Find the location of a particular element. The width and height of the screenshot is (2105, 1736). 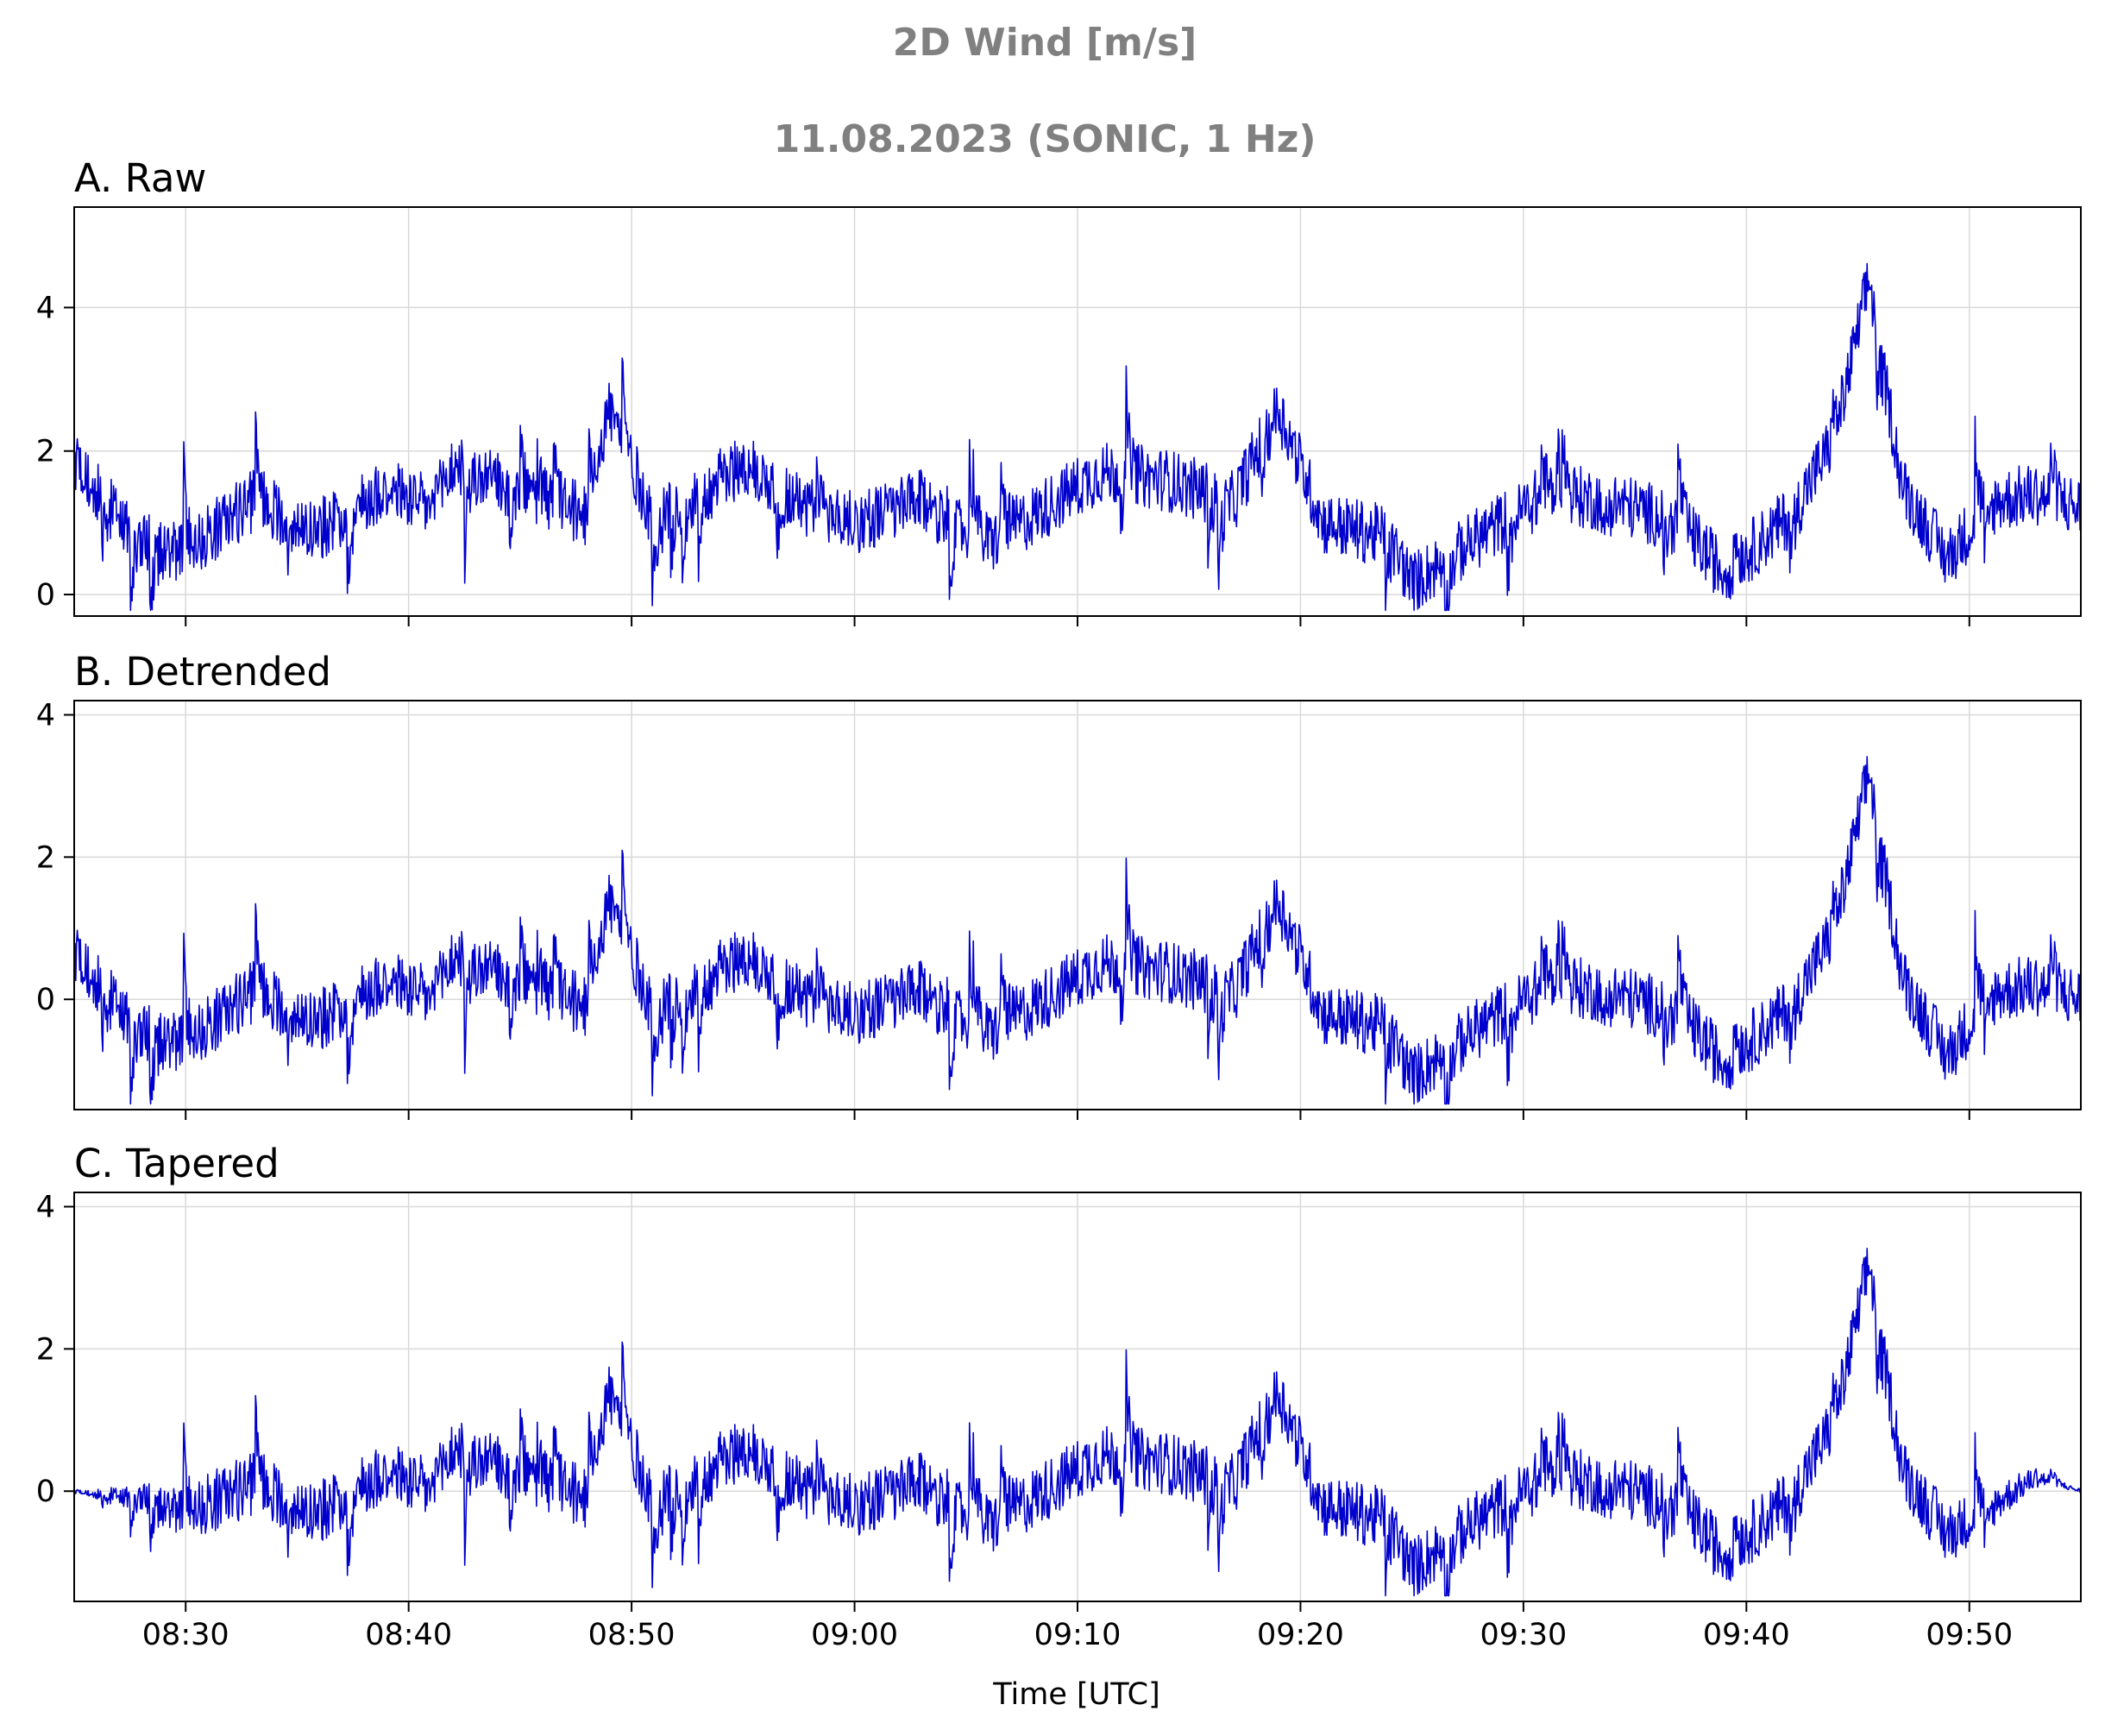

x-tick-label: 09:40 is located at coordinates (1747, 1635).